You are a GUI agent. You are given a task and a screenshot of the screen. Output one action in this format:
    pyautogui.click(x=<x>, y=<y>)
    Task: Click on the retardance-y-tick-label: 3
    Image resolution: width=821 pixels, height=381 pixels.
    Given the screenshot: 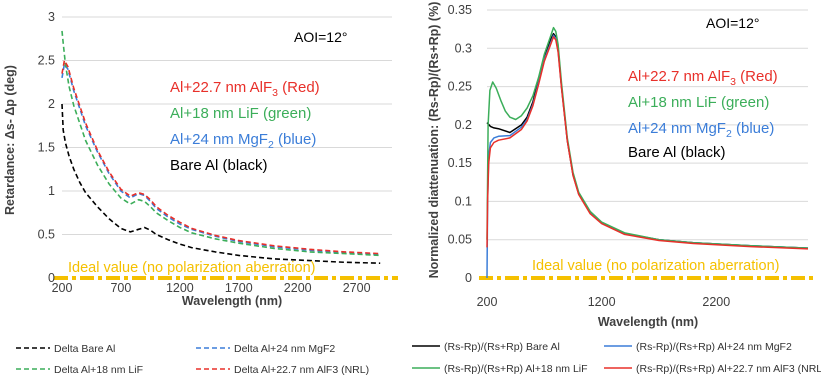 What is the action you would take?
    pyautogui.click(x=51, y=17)
    